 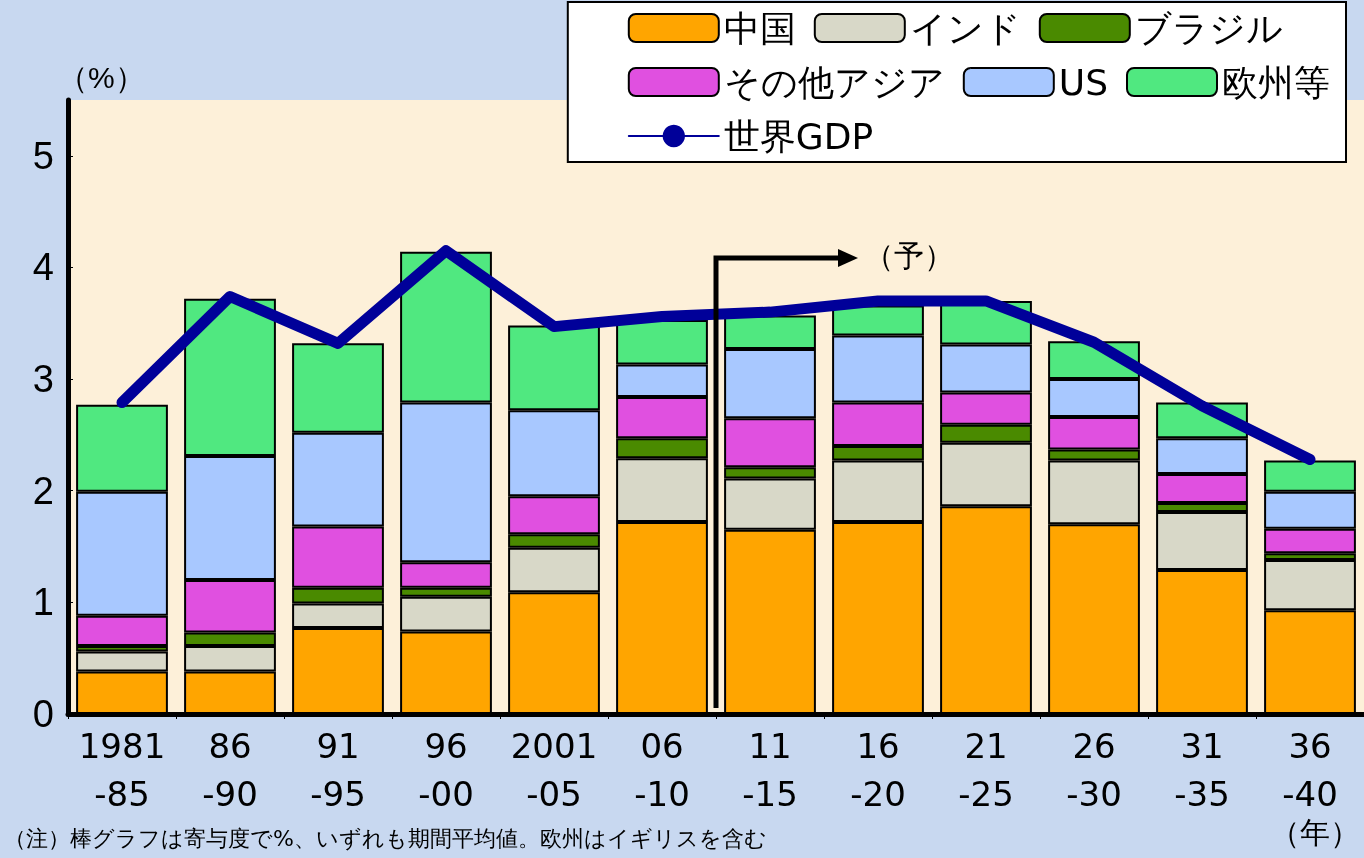 I want to click on legend-label: 世界GDP, so click(x=798, y=136).